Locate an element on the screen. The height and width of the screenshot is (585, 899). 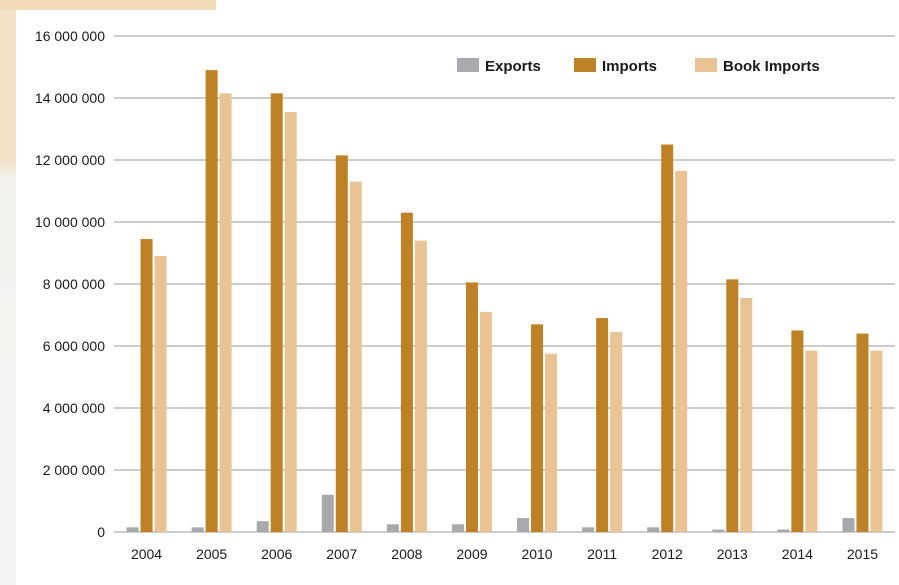
y-tick-label: 2 000 000 is located at coordinates (74, 470).